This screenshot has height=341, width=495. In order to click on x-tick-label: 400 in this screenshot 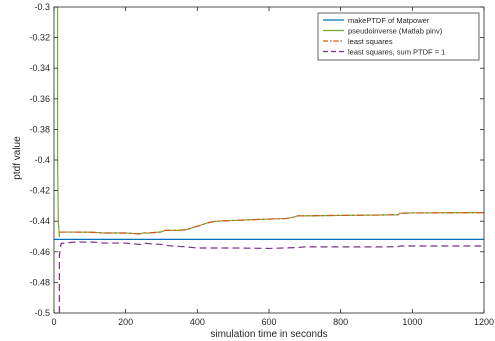, I will do `click(197, 322)`.